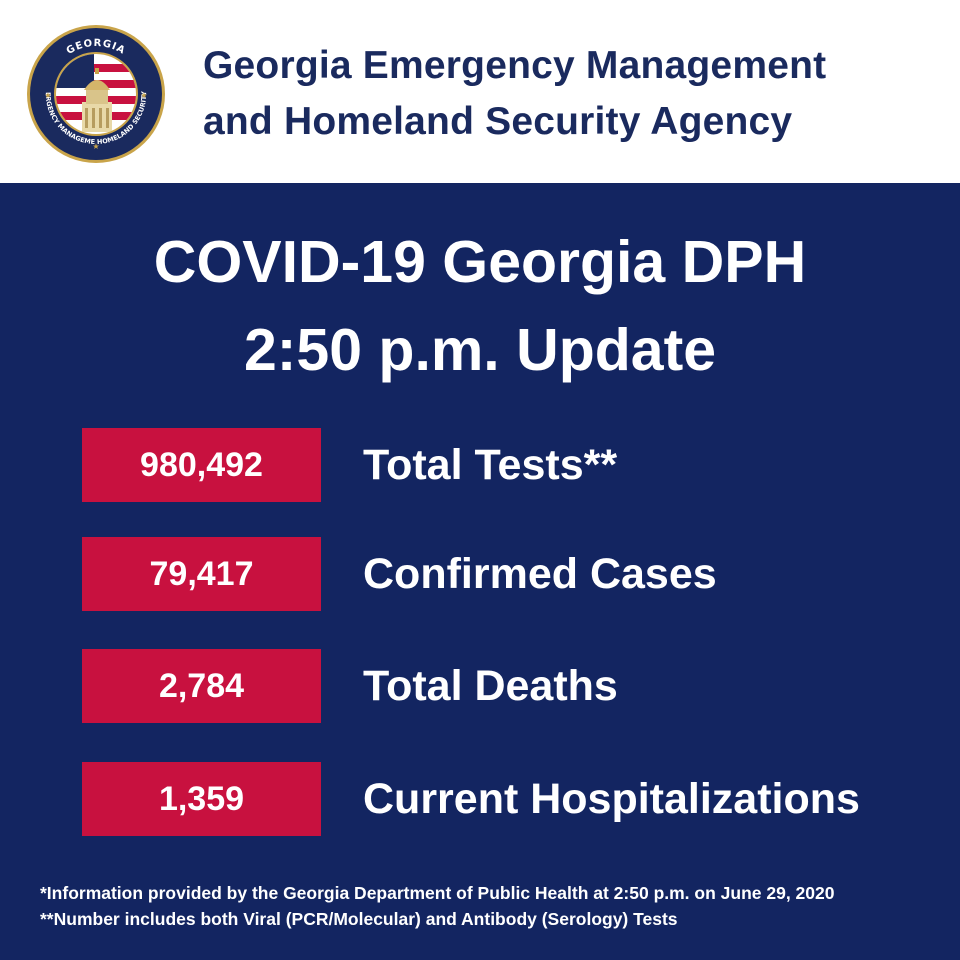 The width and height of the screenshot is (960, 960). Describe the element at coordinates (490, 686) in the screenshot. I see `total-deaths-label: Total Deaths` at that location.